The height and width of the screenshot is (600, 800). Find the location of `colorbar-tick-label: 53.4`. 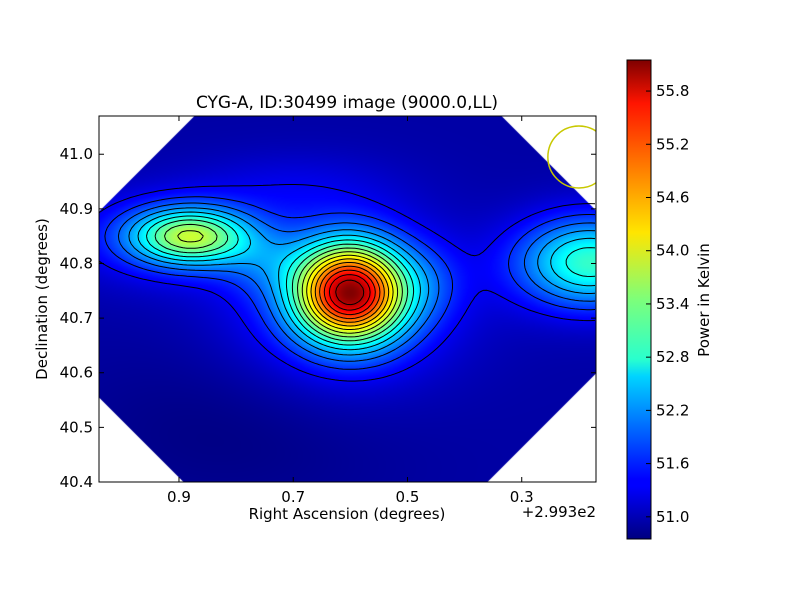

colorbar-tick-label: 53.4 is located at coordinates (672, 304).